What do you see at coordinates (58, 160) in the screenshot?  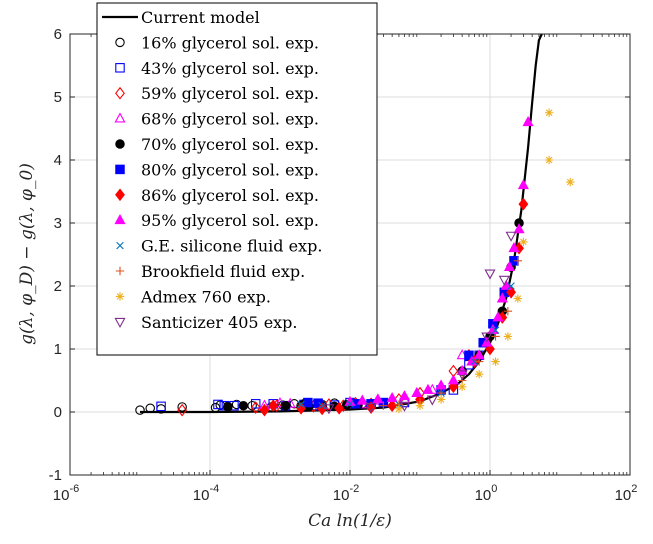 I see `y-tick-label: 4` at bounding box center [58, 160].